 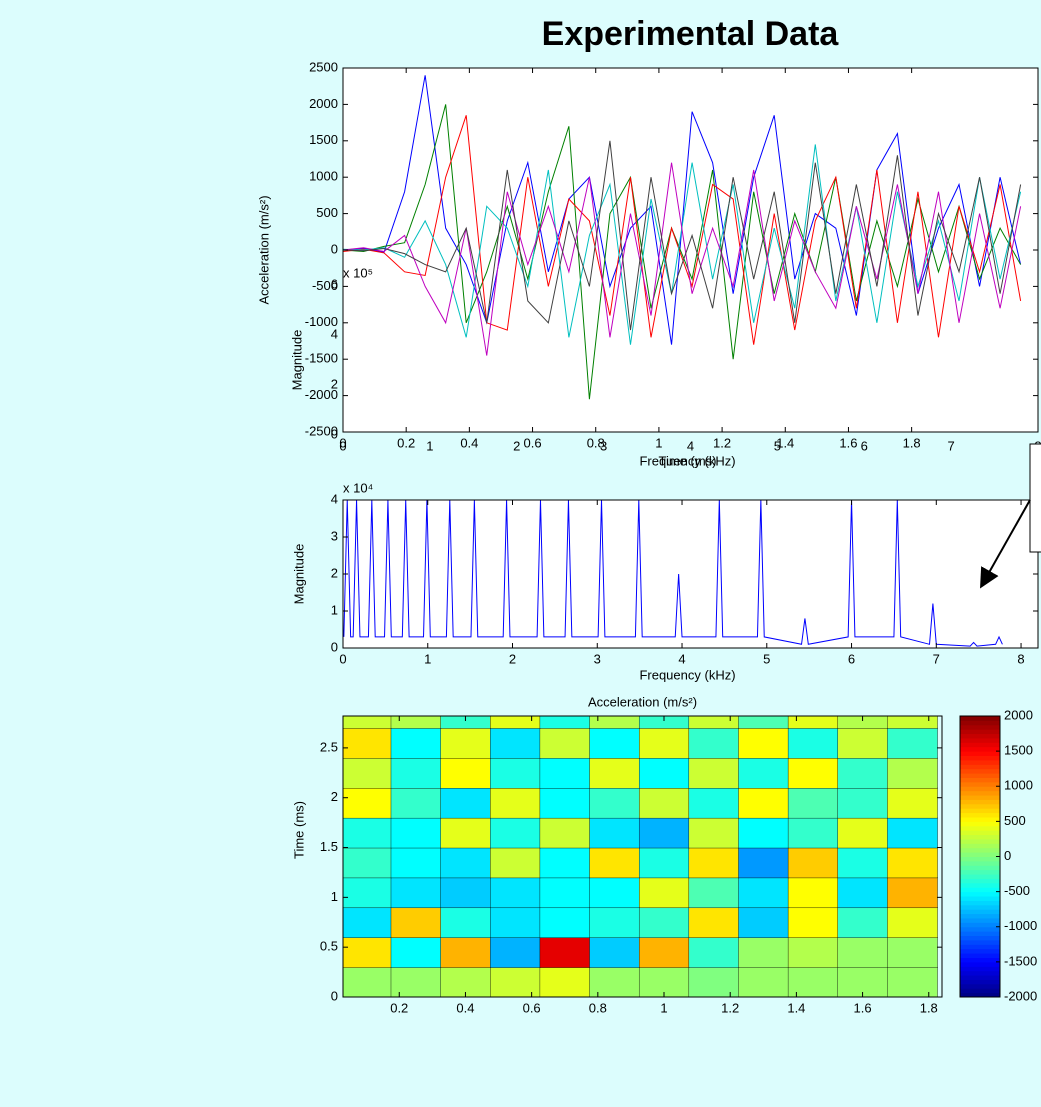 I want to click on colorbar-label: -1000, so click(x=1020, y=925).